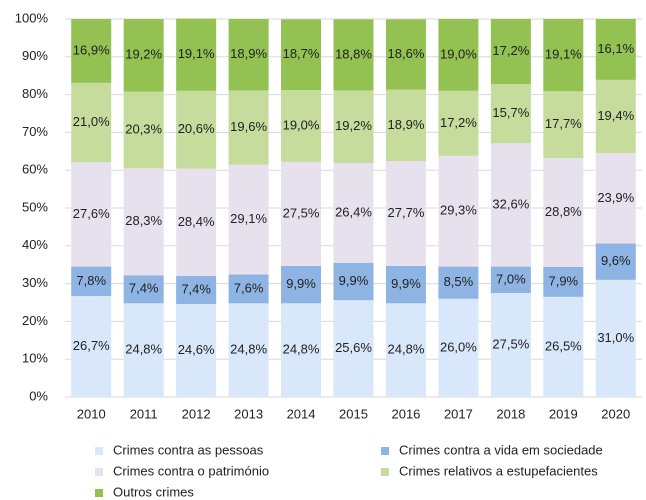  What do you see at coordinates (35, 282) in the screenshot?
I see `y-tick-label: 30%` at bounding box center [35, 282].